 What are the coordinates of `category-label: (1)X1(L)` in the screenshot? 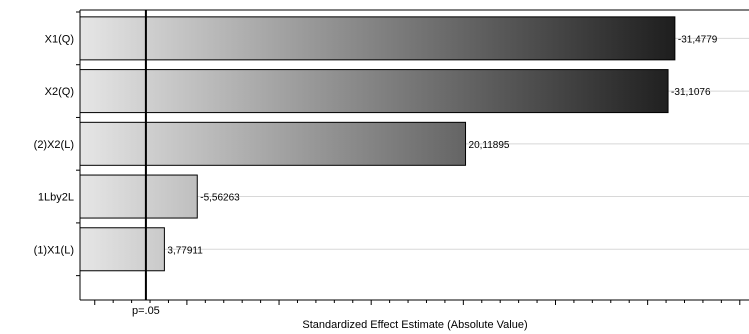 It's located at (54, 250).